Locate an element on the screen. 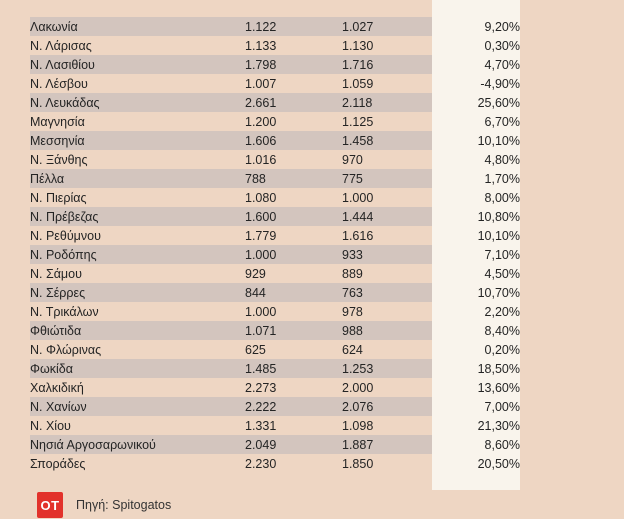  table-row: Ν. Φλώρινας 625 624 0,20% is located at coordinates (275, 349).